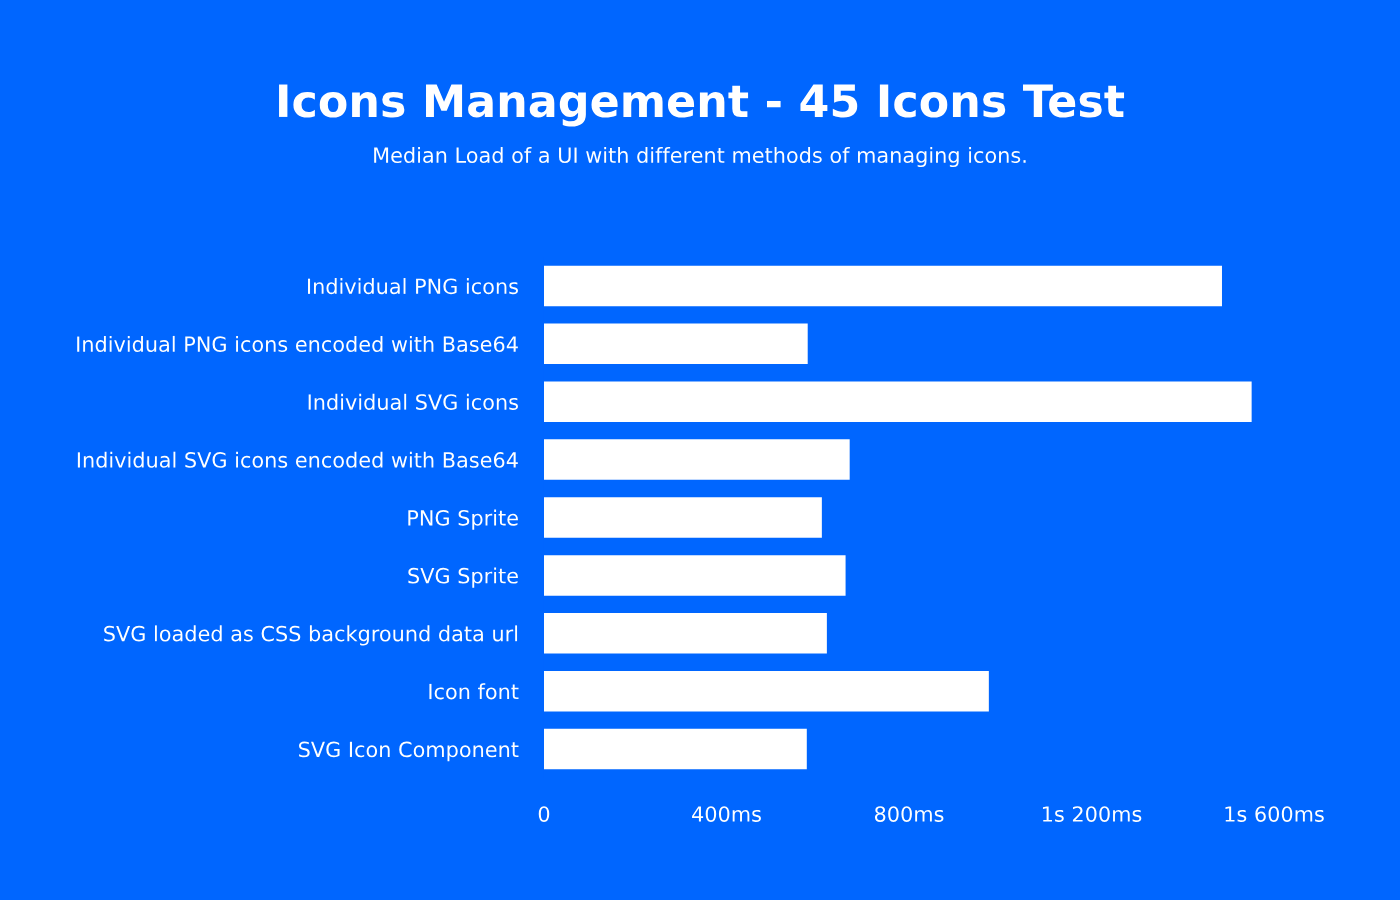 This screenshot has width=1400, height=900. What do you see at coordinates (311, 635) in the screenshot?
I see `y-tick-label: SVG loaded as CSS background data url` at bounding box center [311, 635].